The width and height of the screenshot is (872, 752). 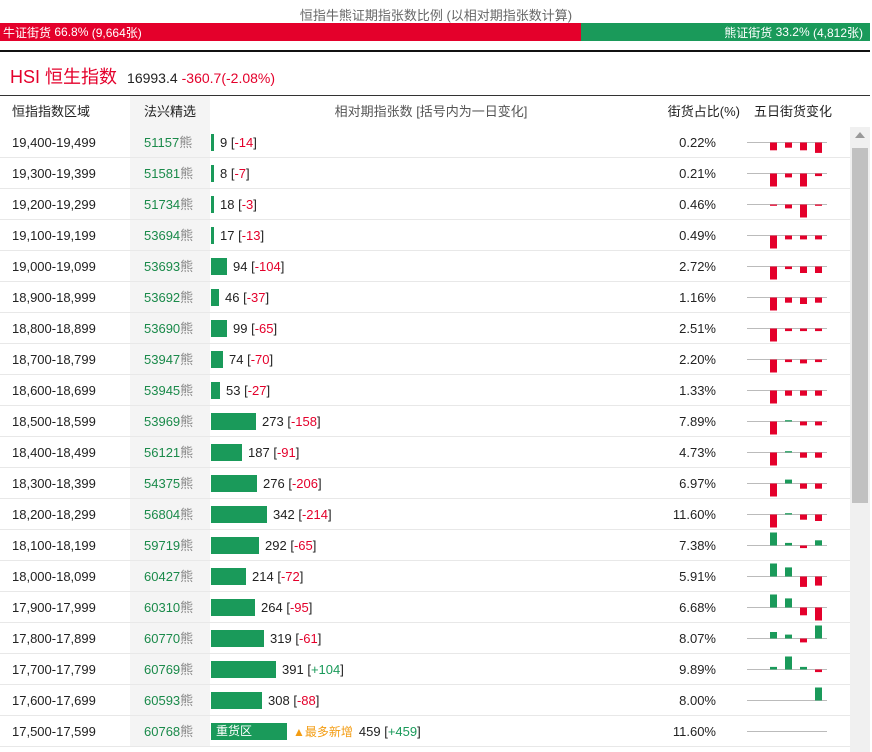 I want to click on pick-link: 51157熊, so click(x=170, y=142).